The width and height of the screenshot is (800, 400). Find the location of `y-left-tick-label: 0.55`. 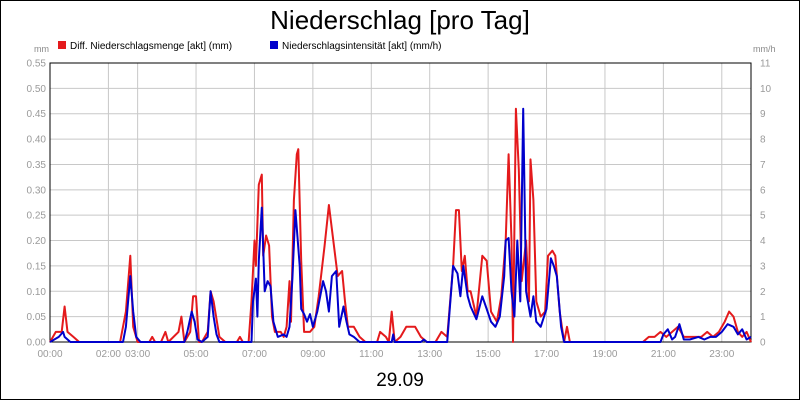

y-left-tick-label: 0.55 is located at coordinates (37, 64).